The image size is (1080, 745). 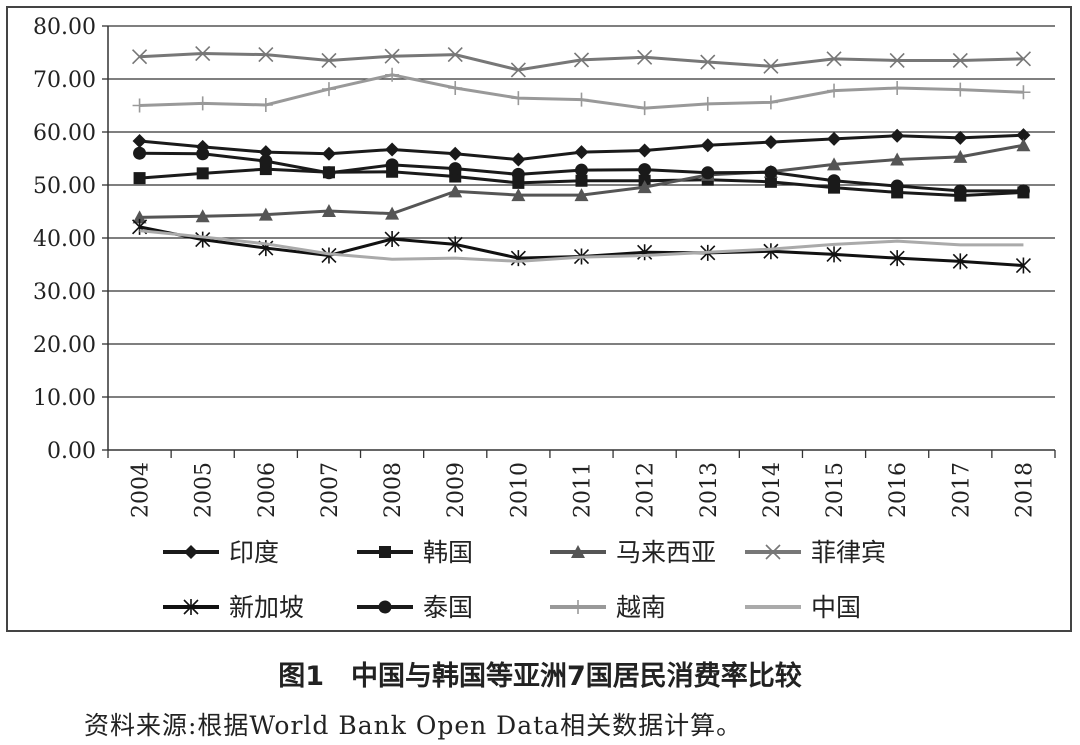 I want to click on x-tick-label: 2011, so click(x=583, y=490).